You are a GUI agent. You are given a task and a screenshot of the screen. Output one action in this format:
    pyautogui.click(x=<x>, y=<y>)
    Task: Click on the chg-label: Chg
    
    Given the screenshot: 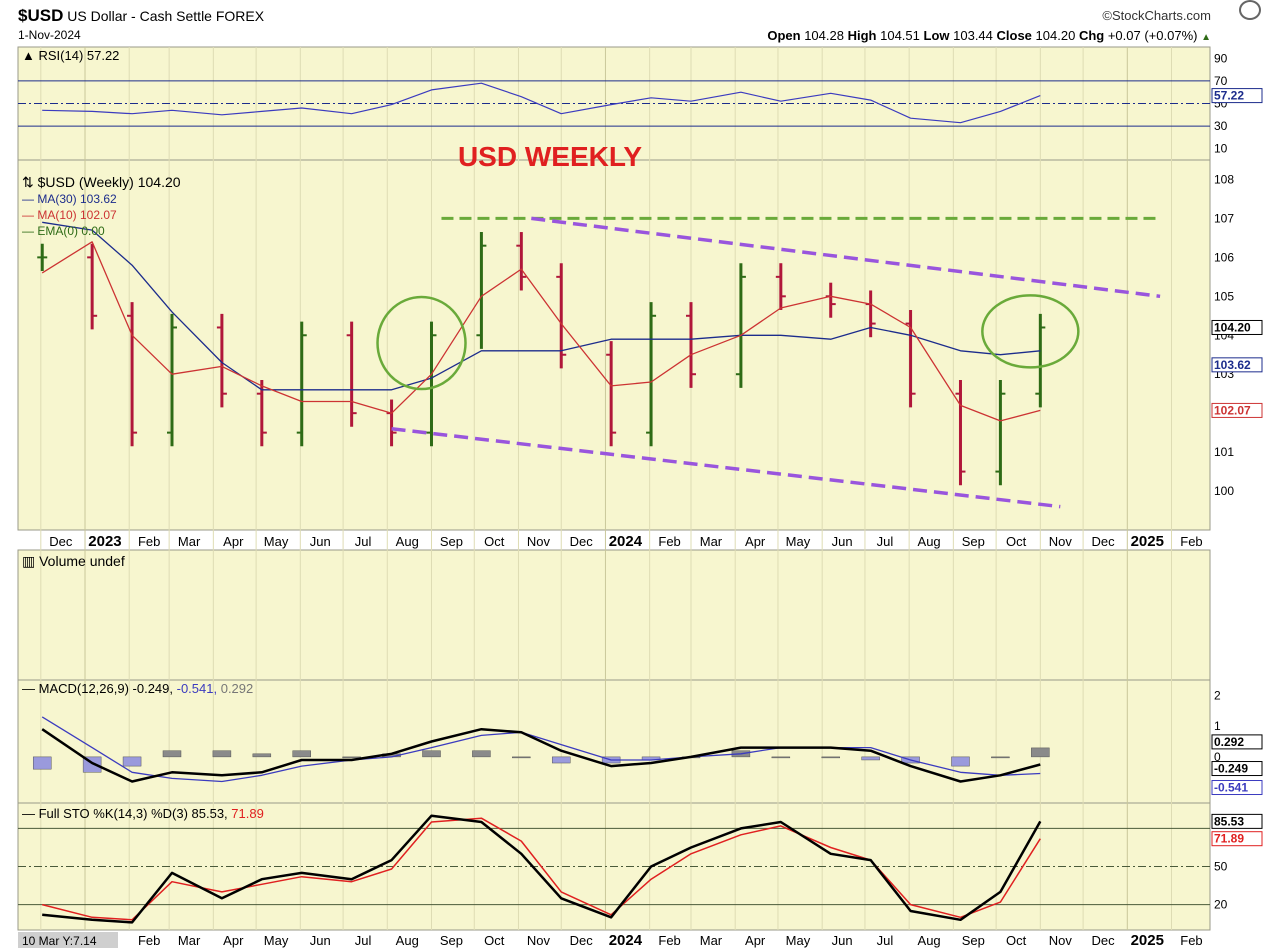 What is the action you would take?
    pyautogui.click(x=1091, y=35)
    